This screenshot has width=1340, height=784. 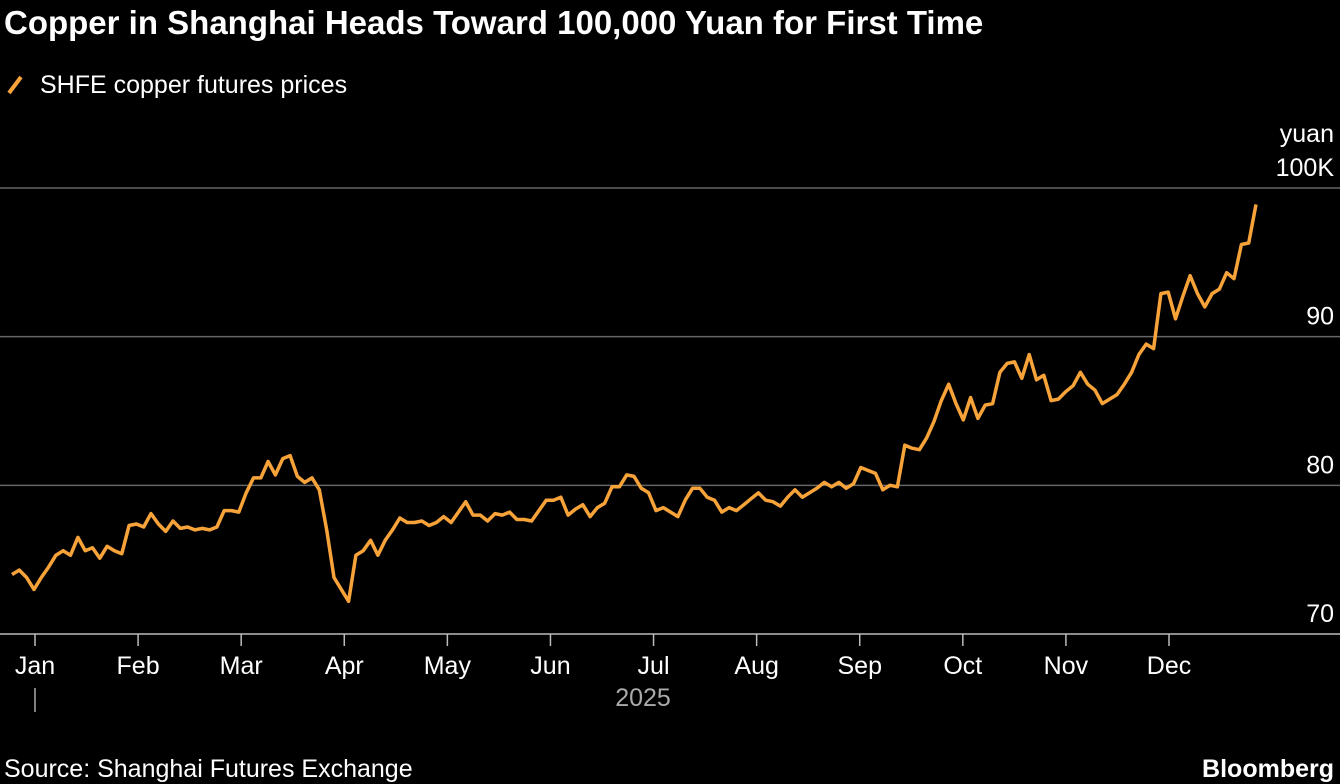 I want to click on x-tick-label: Nov, so click(x=1066, y=666).